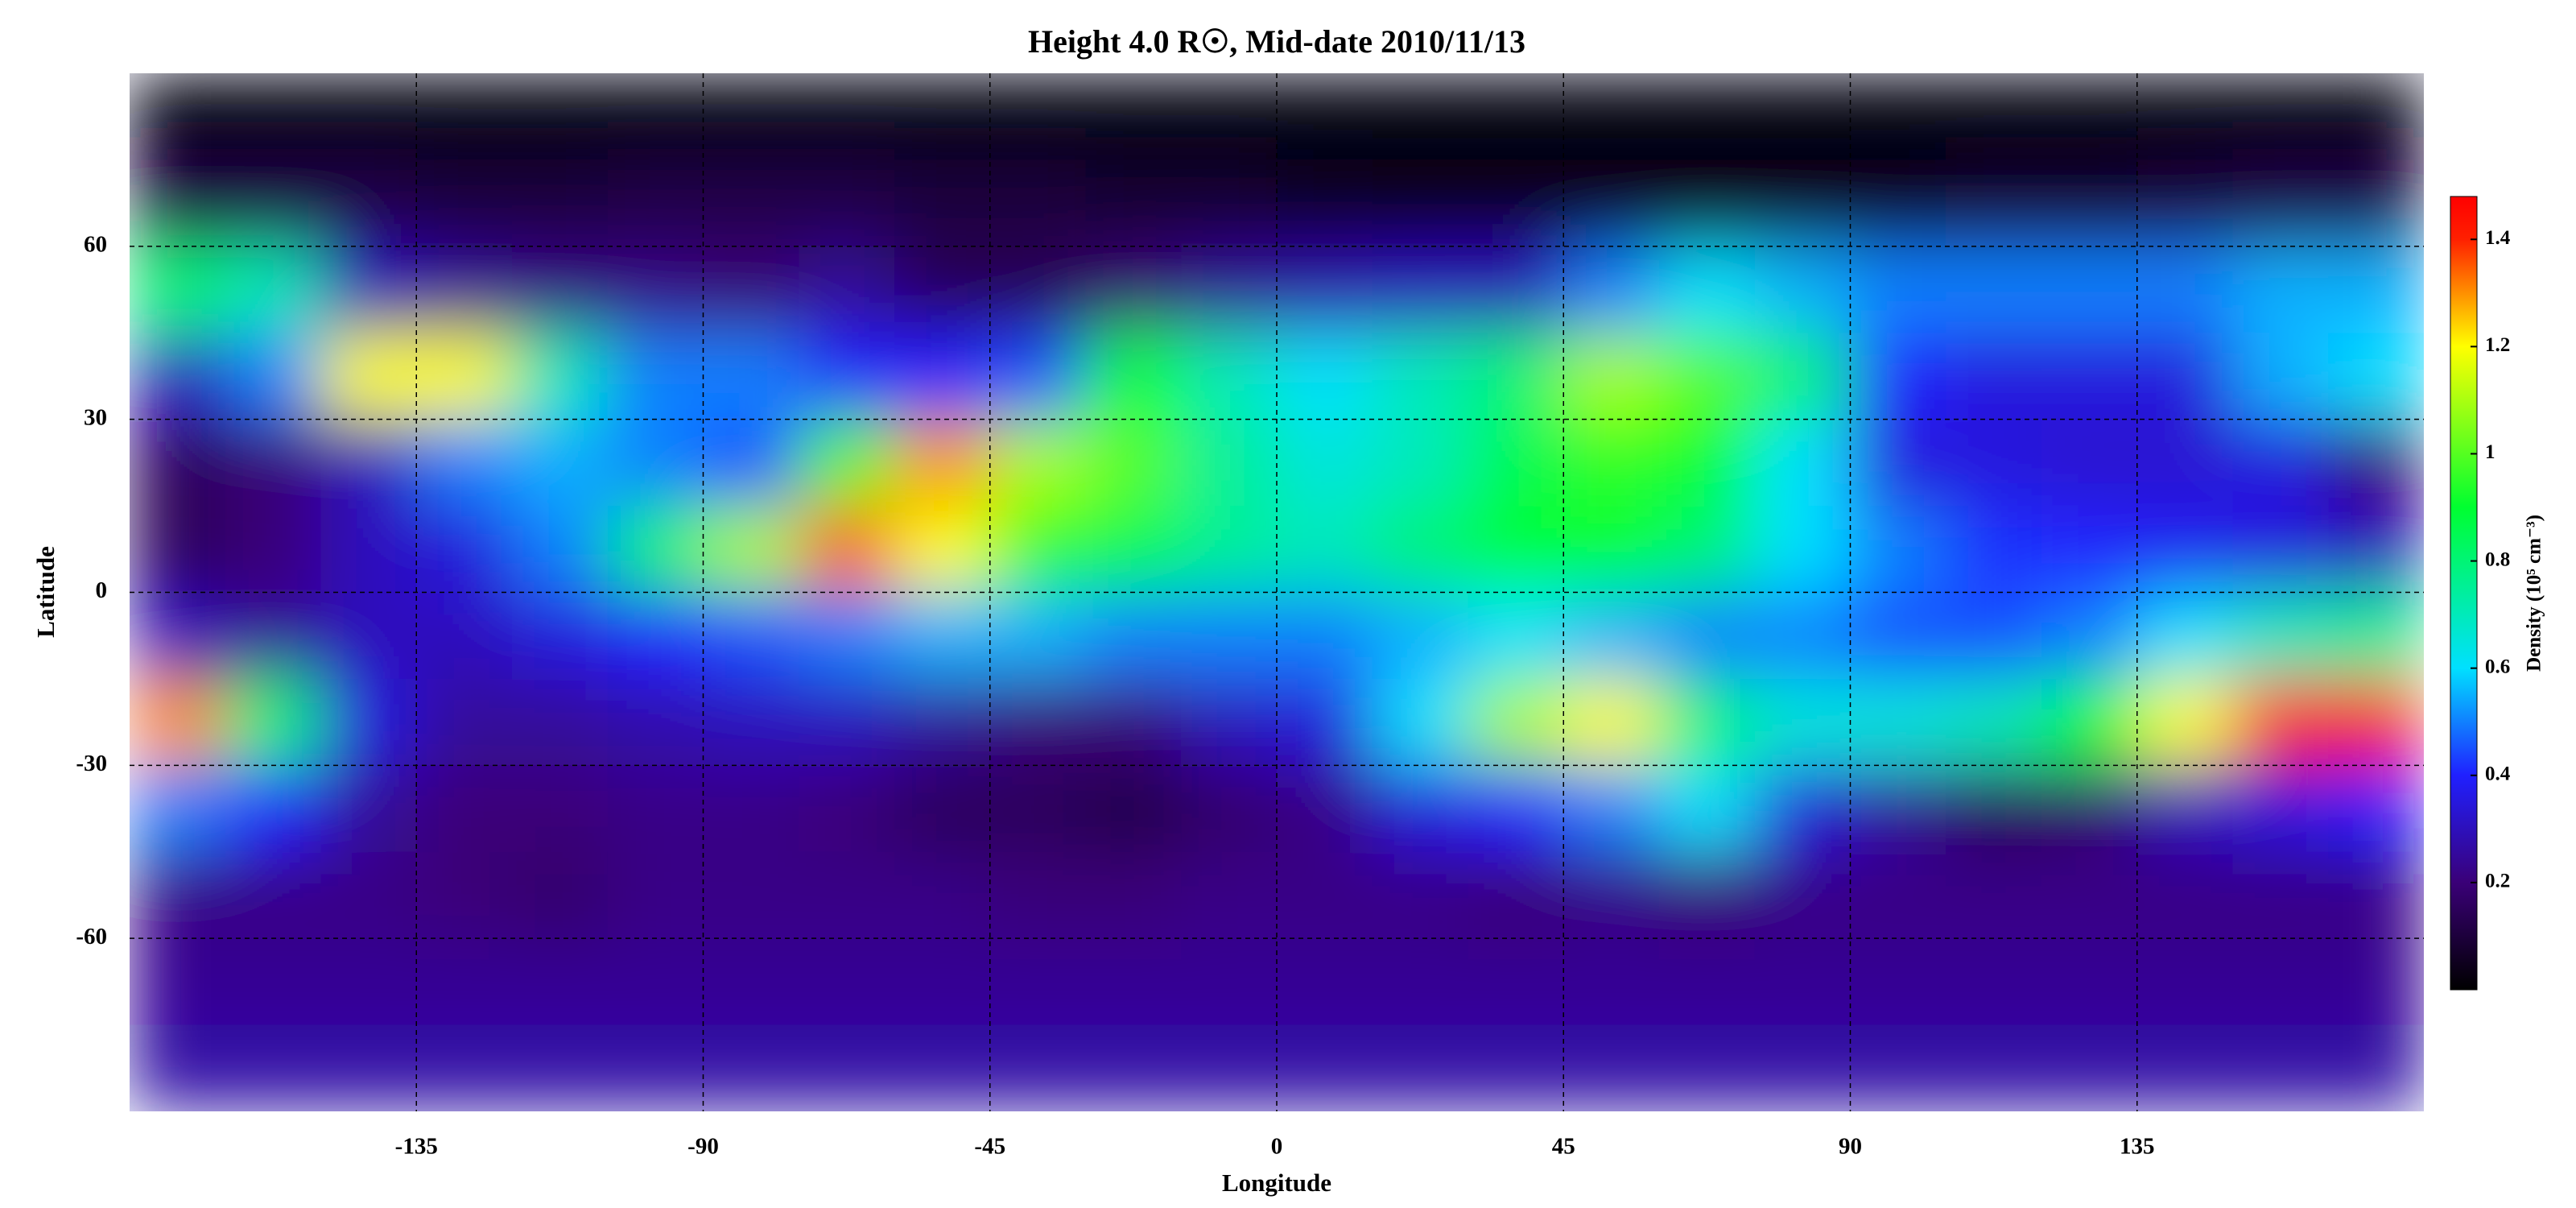 This screenshot has height=1208, width=2576. What do you see at coordinates (989, 1147) in the screenshot?
I see `x-tick-label: -45` at bounding box center [989, 1147].